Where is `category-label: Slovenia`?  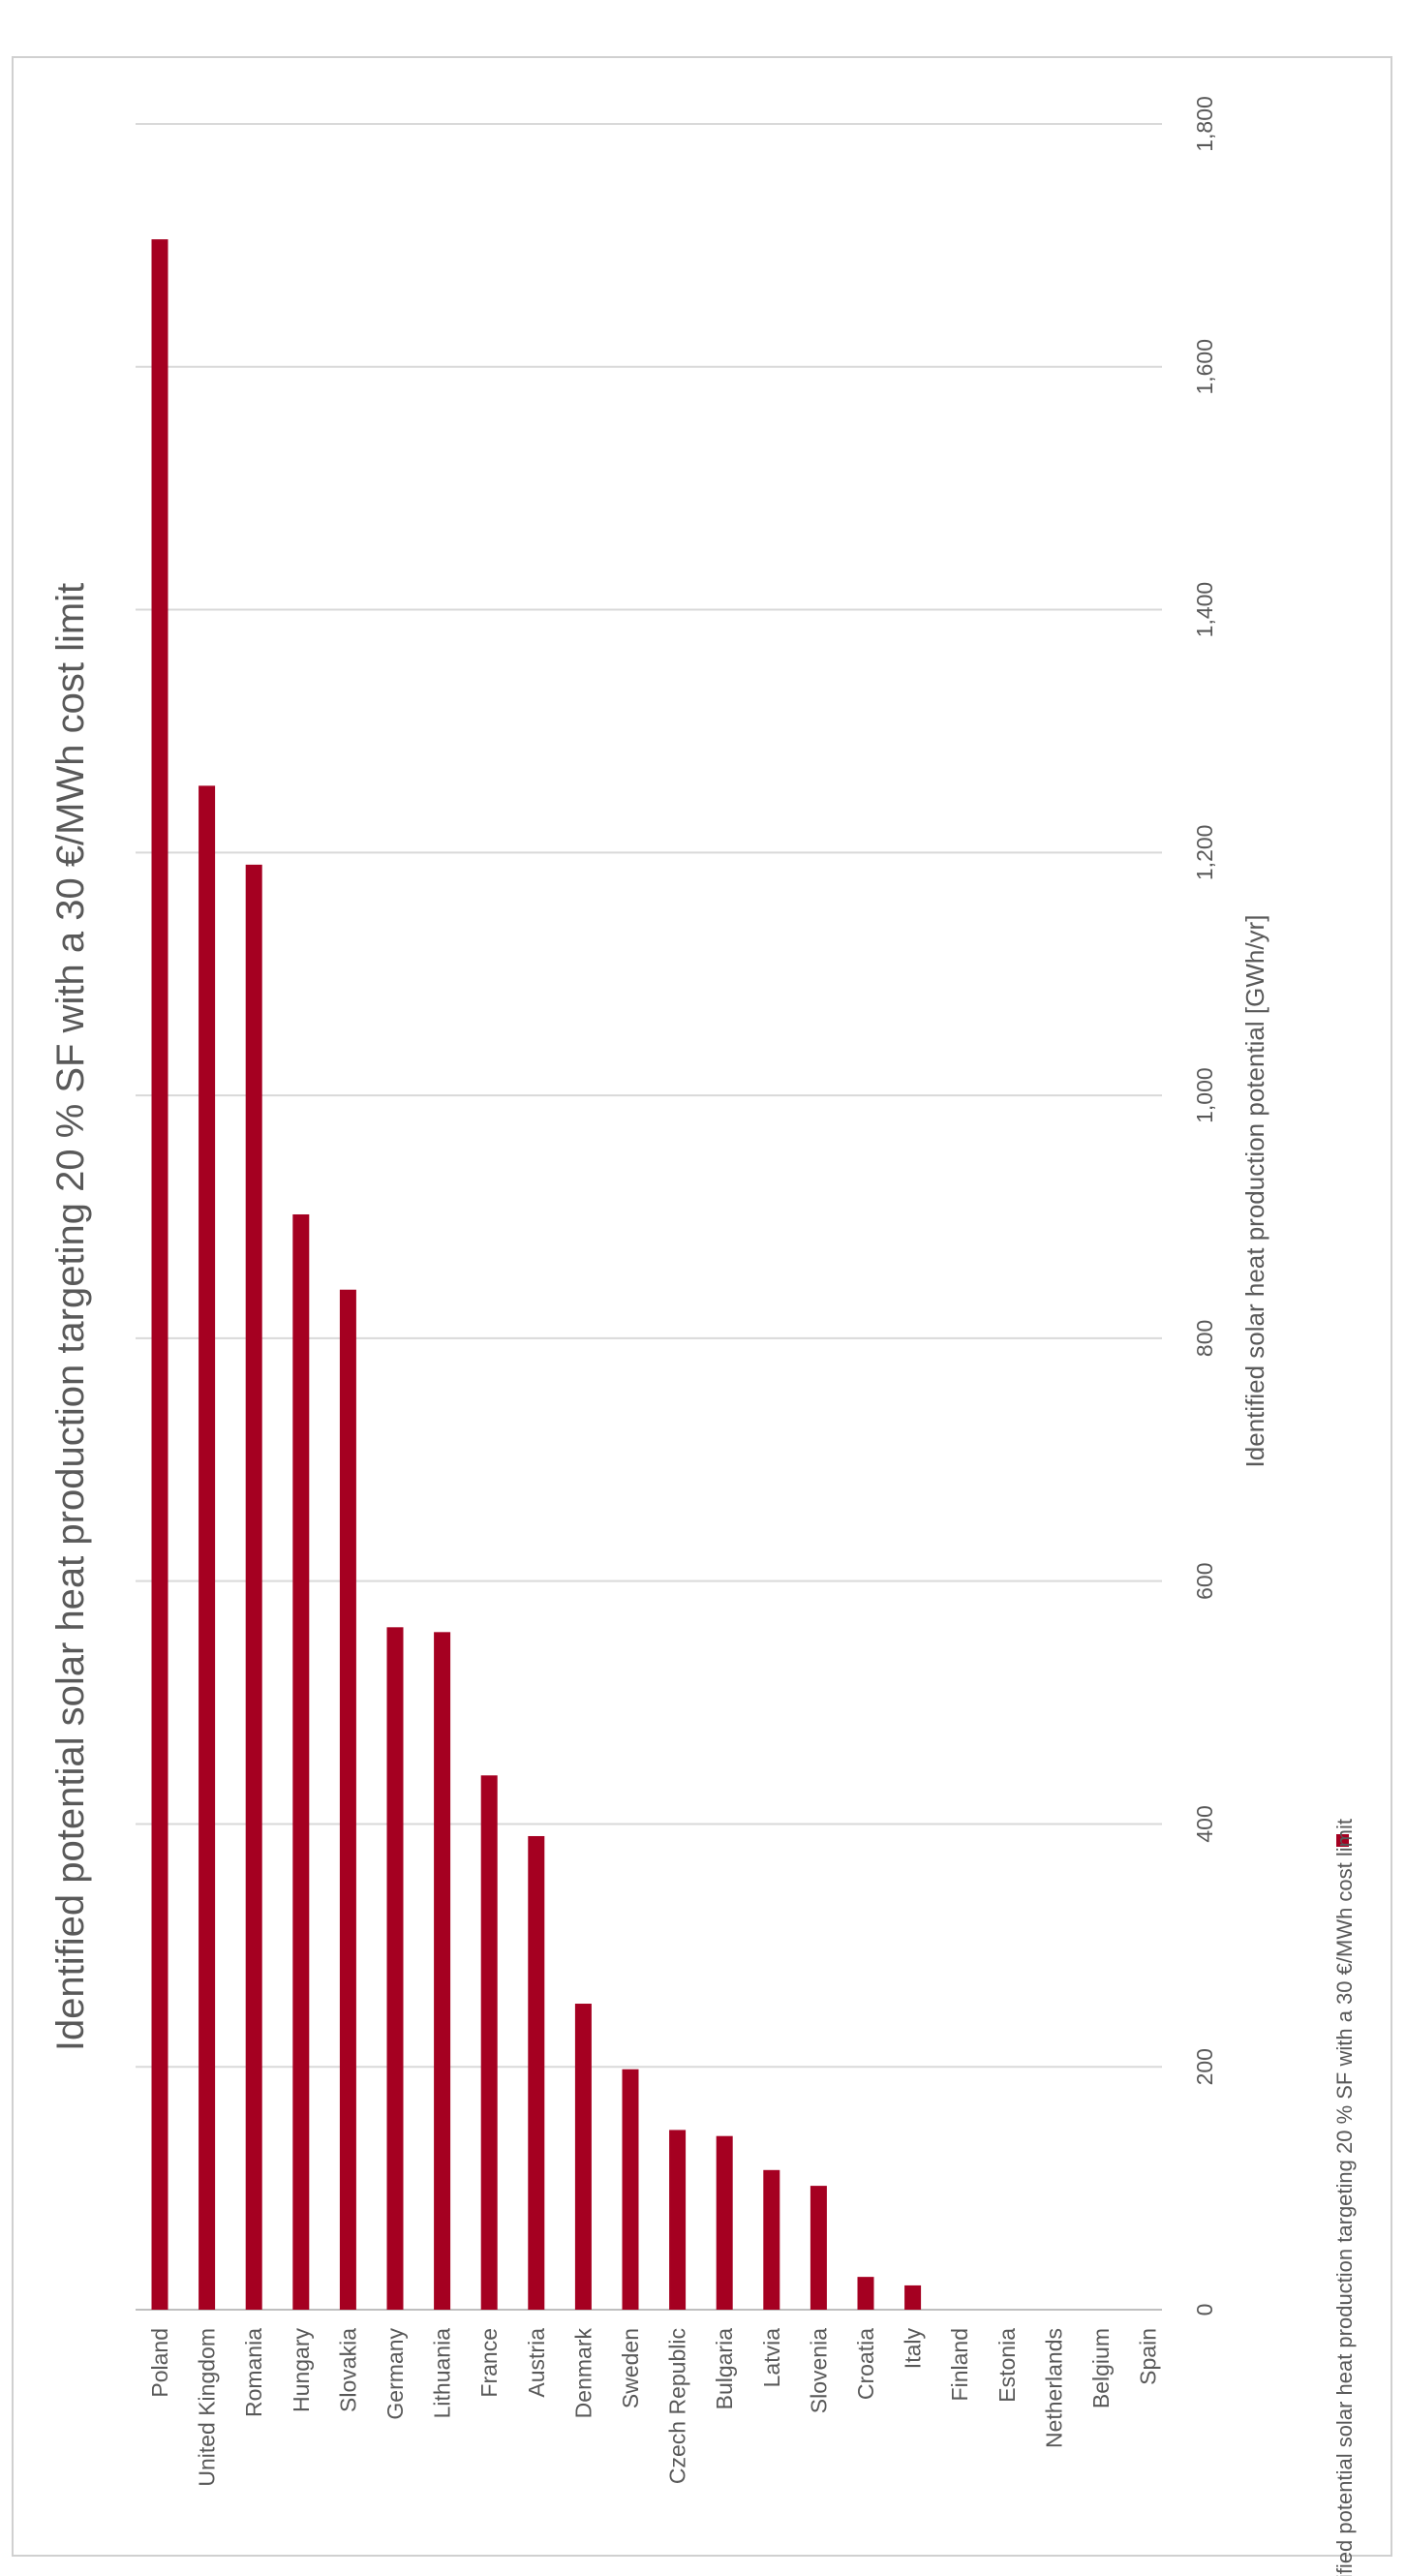 category-label: Slovenia is located at coordinates (818, 2370).